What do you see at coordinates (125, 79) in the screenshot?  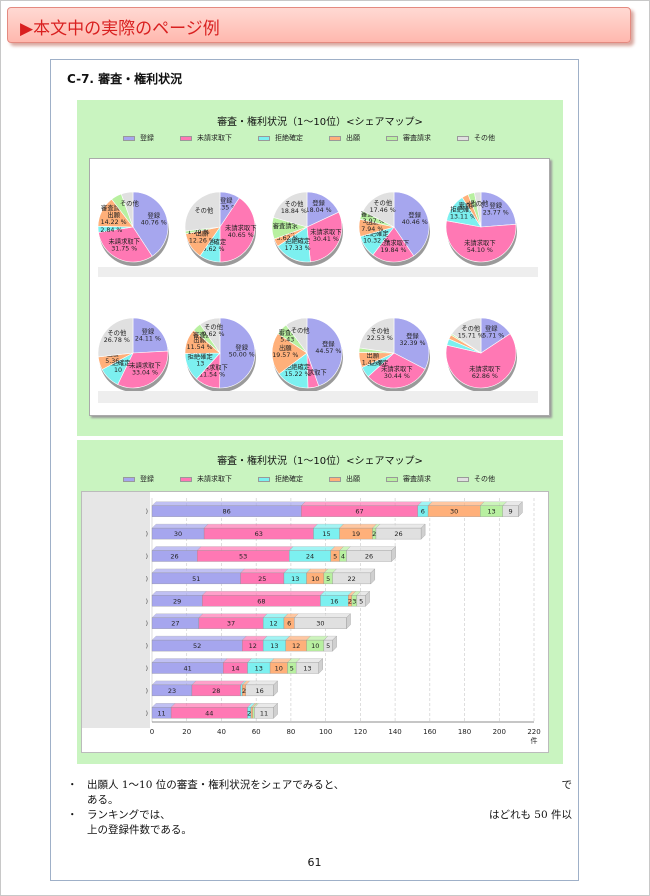 I see `section-title: C-7. 審査・権利状況` at bounding box center [125, 79].